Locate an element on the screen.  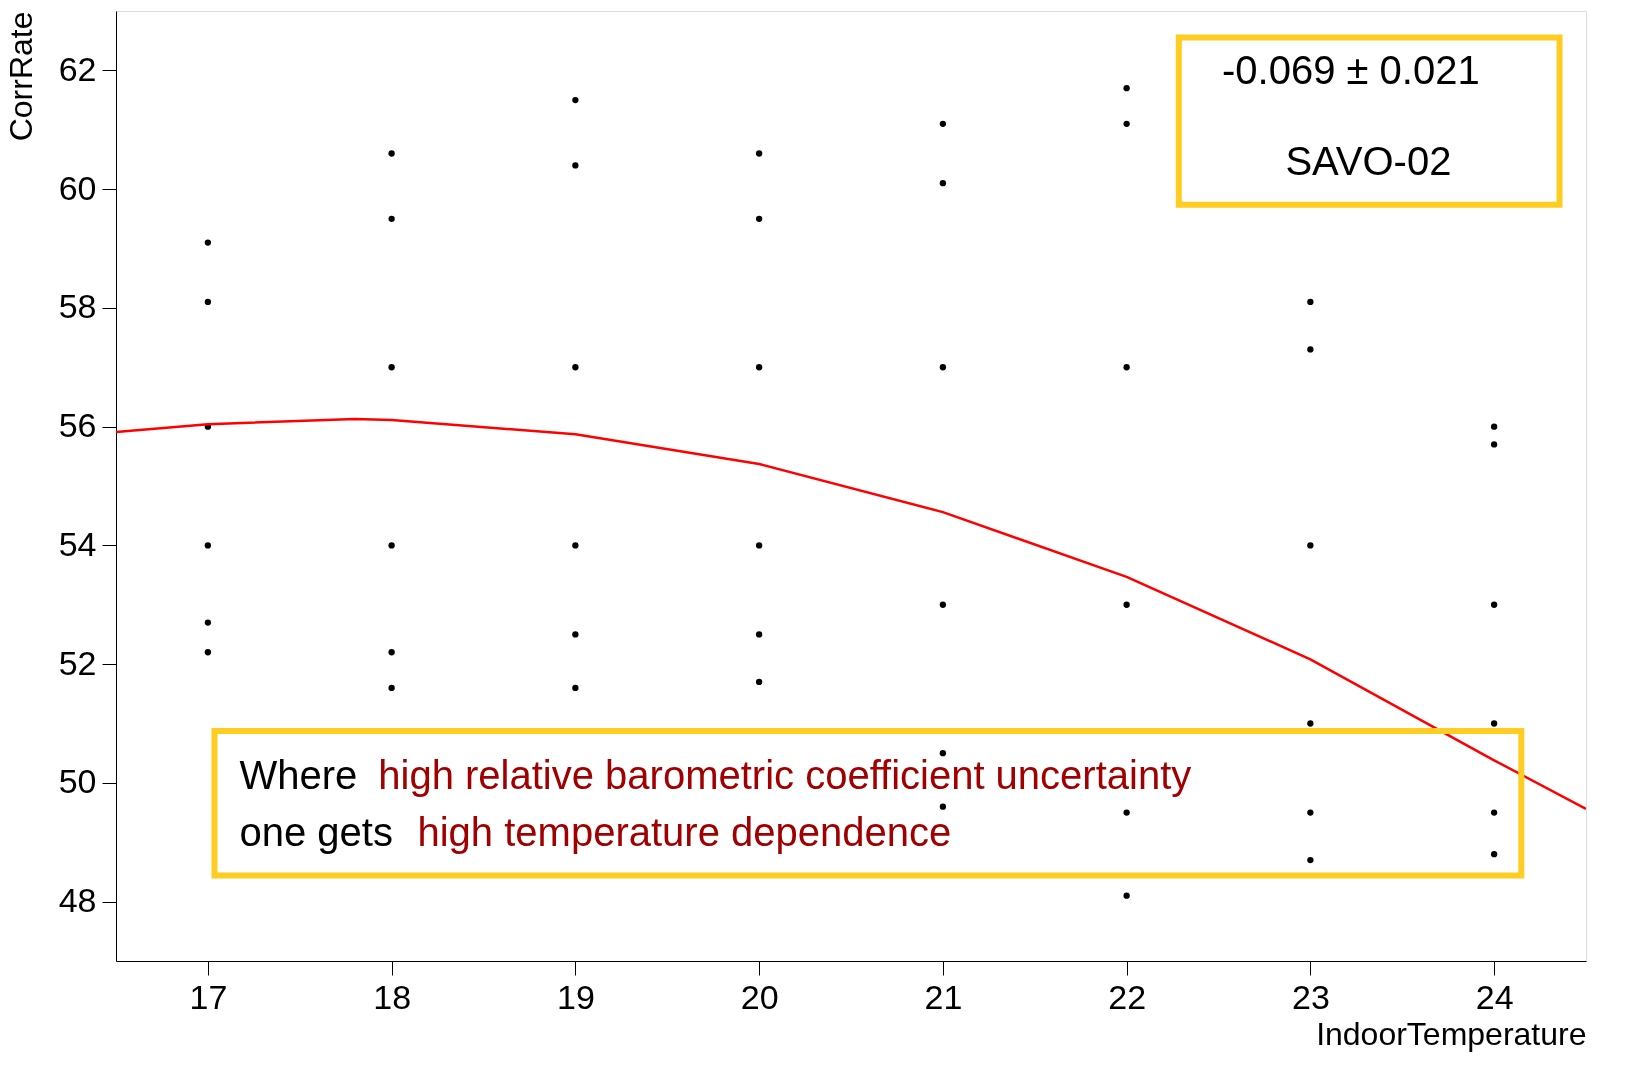
annotation: one gets is located at coordinates (316, 831).